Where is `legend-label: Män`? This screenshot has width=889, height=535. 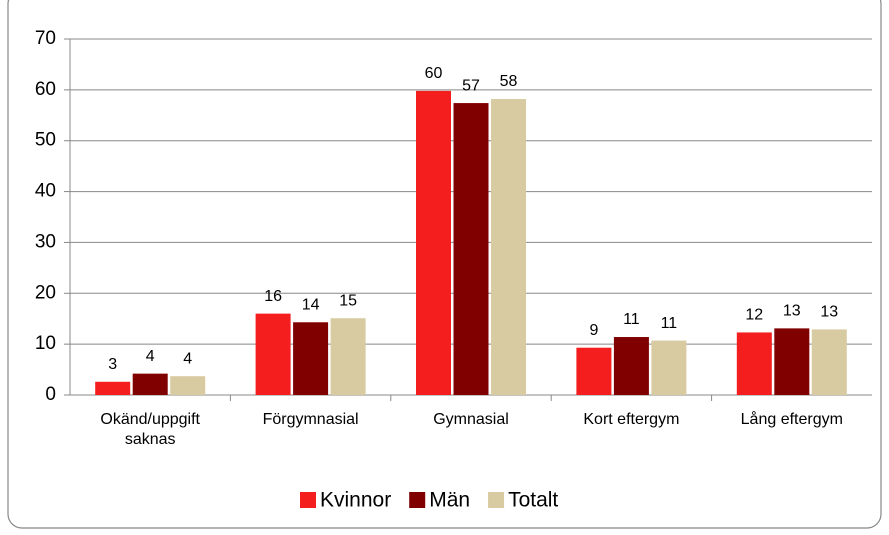
legend-label: Män is located at coordinates (449, 500).